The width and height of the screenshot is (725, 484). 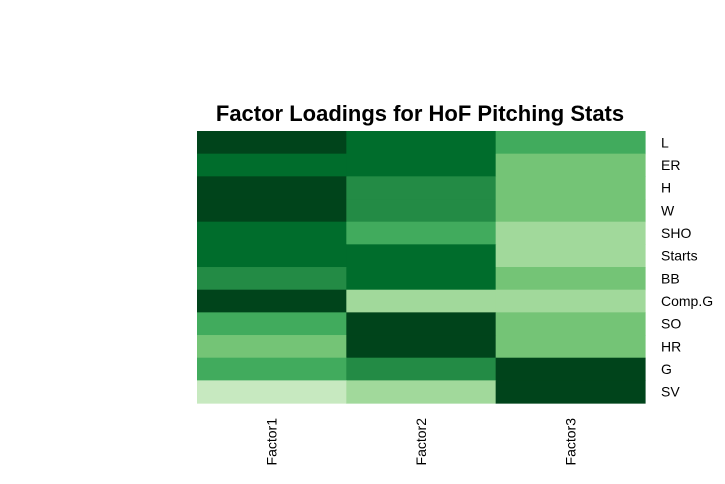 What do you see at coordinates (272, 211) in the screenshot?
I see `heatmap-cell-W-Factor1` at bounding box center [272, 211].